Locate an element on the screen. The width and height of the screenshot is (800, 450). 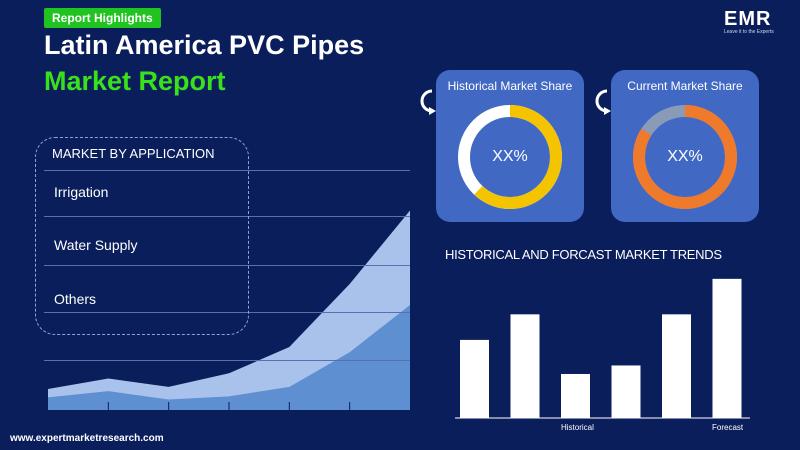
market-trends-bar-chart is located at coordinates (602, 348).